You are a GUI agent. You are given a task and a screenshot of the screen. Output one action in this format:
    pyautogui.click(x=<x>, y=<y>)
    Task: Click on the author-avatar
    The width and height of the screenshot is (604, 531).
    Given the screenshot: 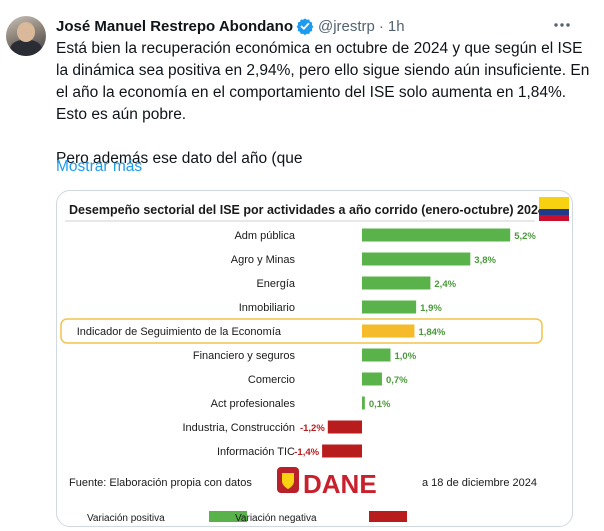 What is the action you would take?
    pyautogui.click(x=26, y=36)
    